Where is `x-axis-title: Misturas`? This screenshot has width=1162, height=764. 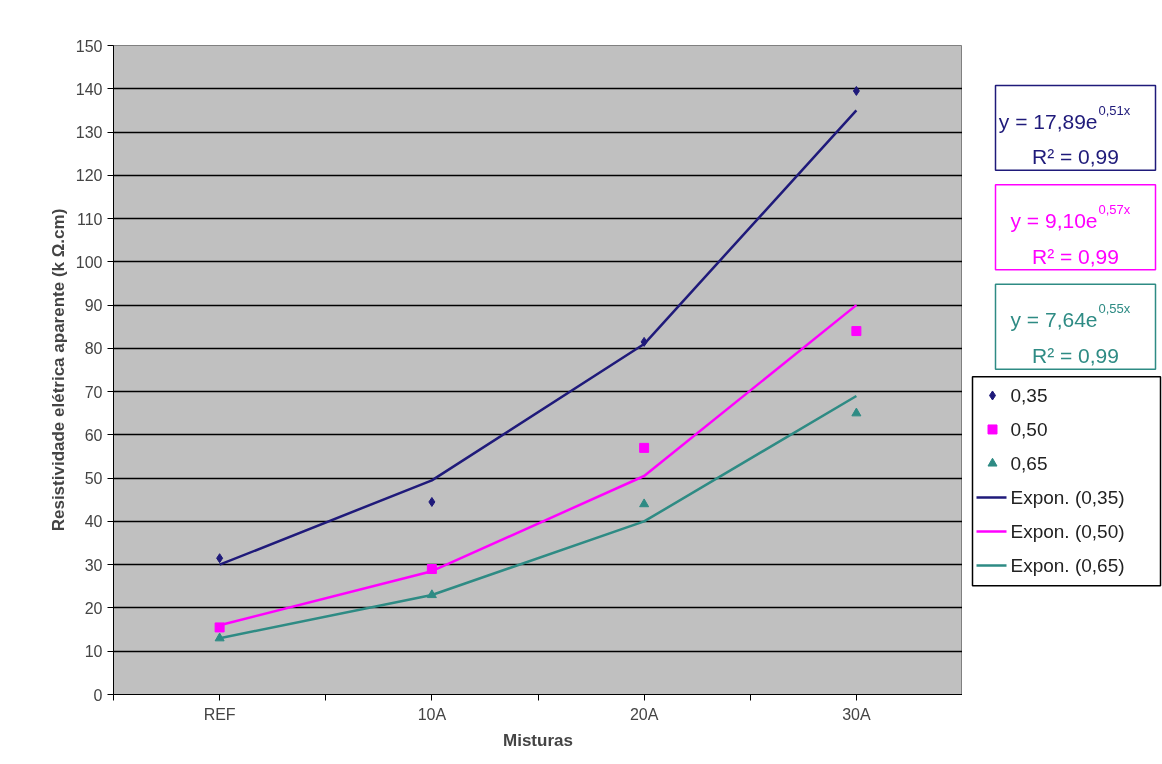
x-axis-title: Misturas is located at coordinates (538, 740).